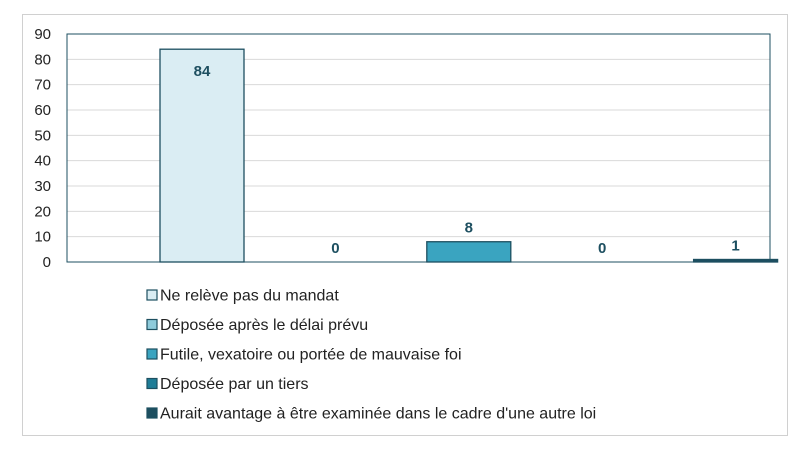 The height and width of the screenshot is (452, 810). What do you see at coordinates (735, 245) in the screenshot?
I see `data-label: 1` at bounding box center [735, 245].